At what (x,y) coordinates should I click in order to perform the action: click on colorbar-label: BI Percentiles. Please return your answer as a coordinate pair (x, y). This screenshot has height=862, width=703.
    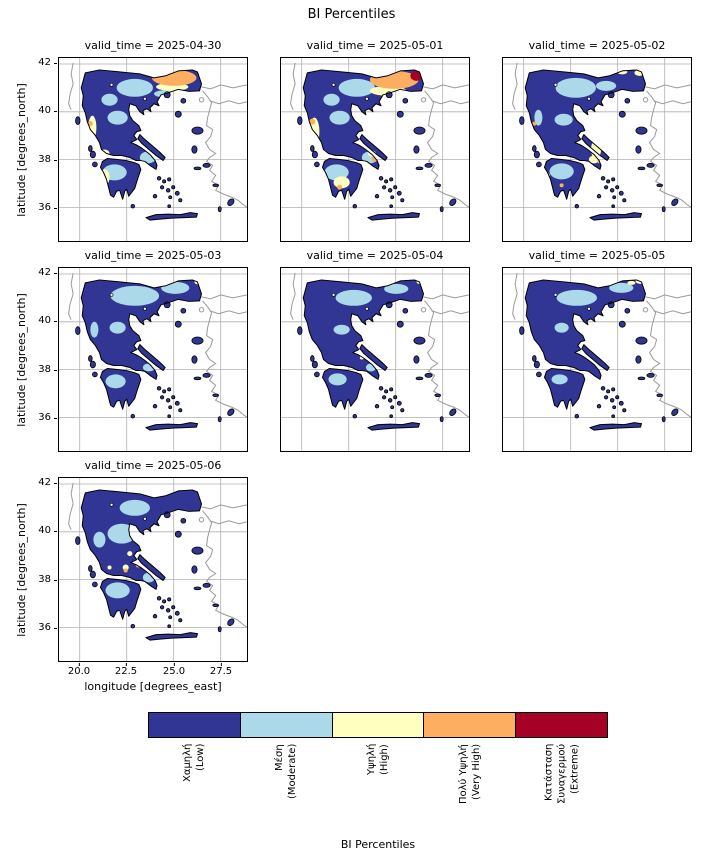
    Looking at the image, I should click on (378, 844).